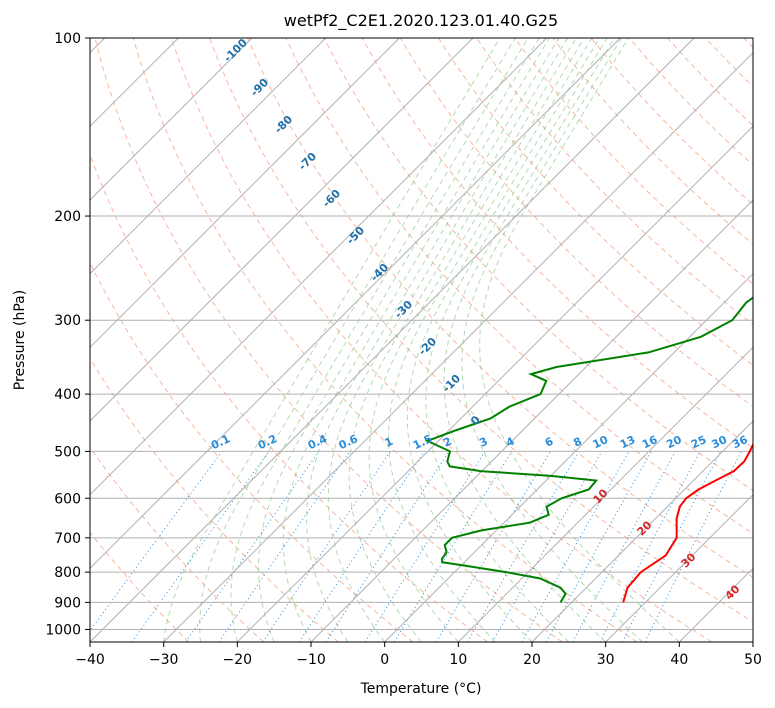 The height and width of the screenshot is (708, 775). What do you see at coordinates (606, 660) in the screenshot?
I see `x-tick-label: 30` at bounding box center [606, 660].